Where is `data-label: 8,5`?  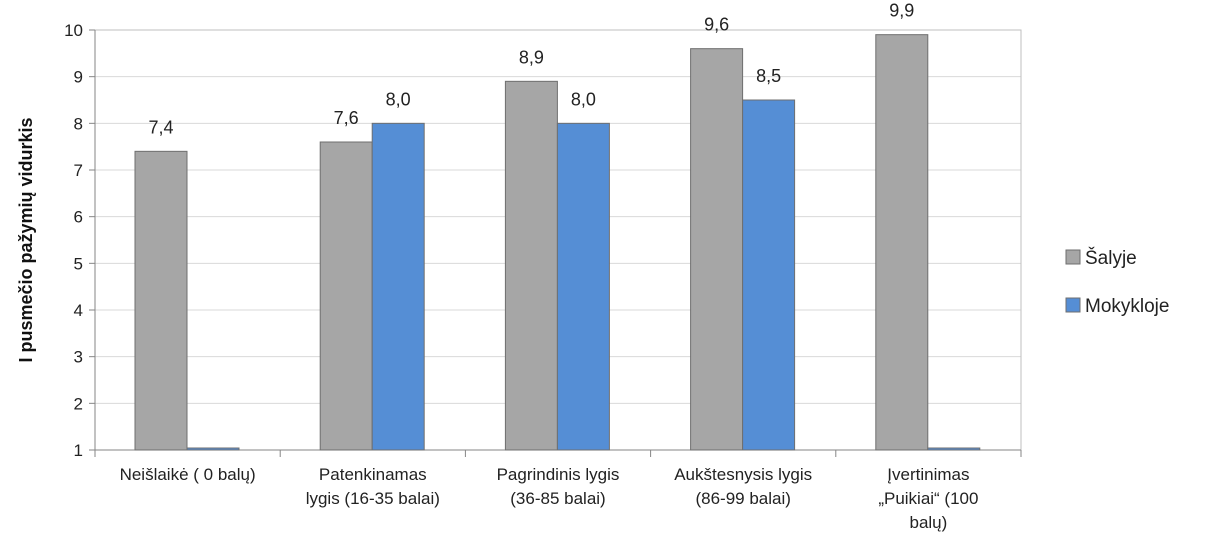 data-label: 8,5 is located at coordinates (768, 76).